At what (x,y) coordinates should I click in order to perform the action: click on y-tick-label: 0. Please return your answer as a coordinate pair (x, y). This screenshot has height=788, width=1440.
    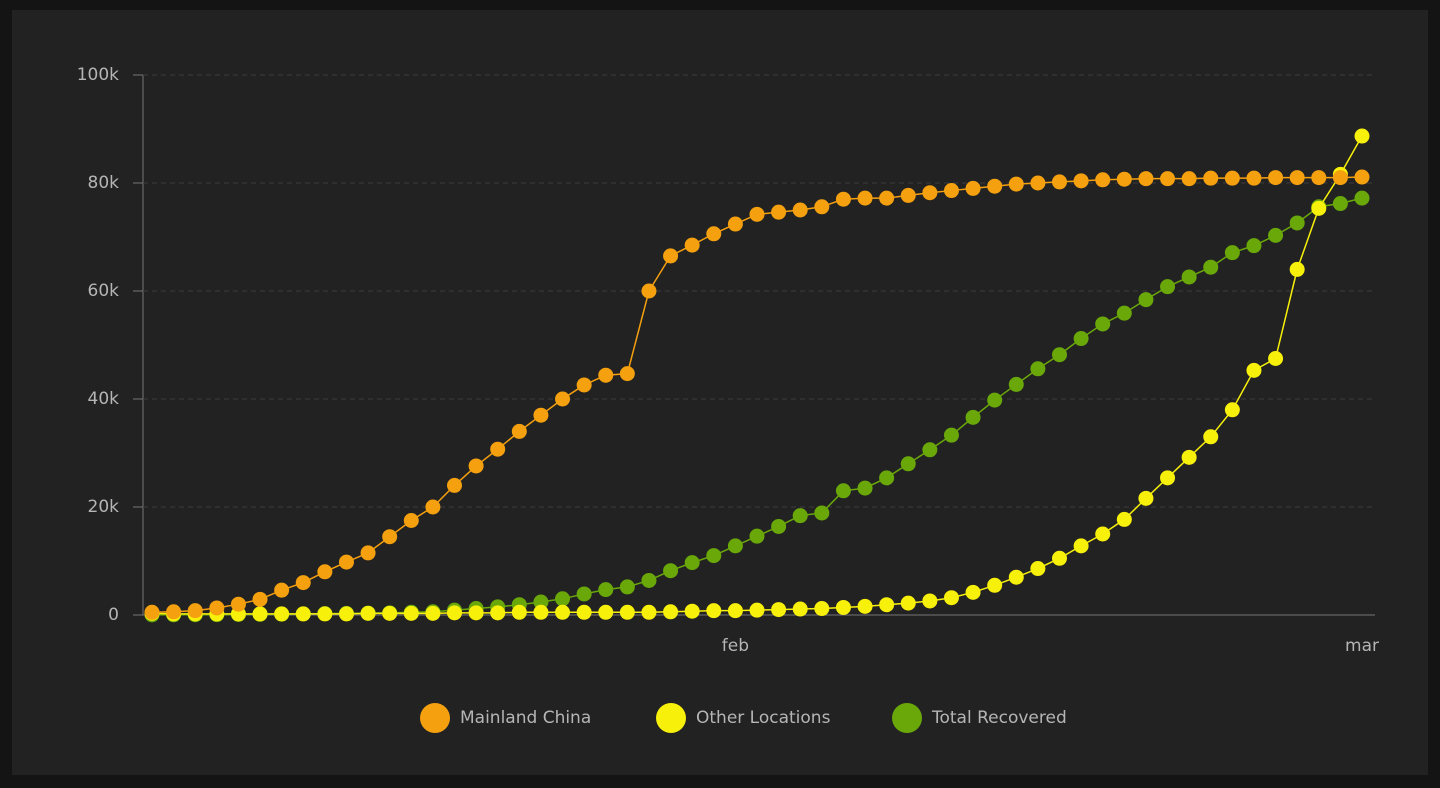
    Looking at the image, I should click on (113, 615).